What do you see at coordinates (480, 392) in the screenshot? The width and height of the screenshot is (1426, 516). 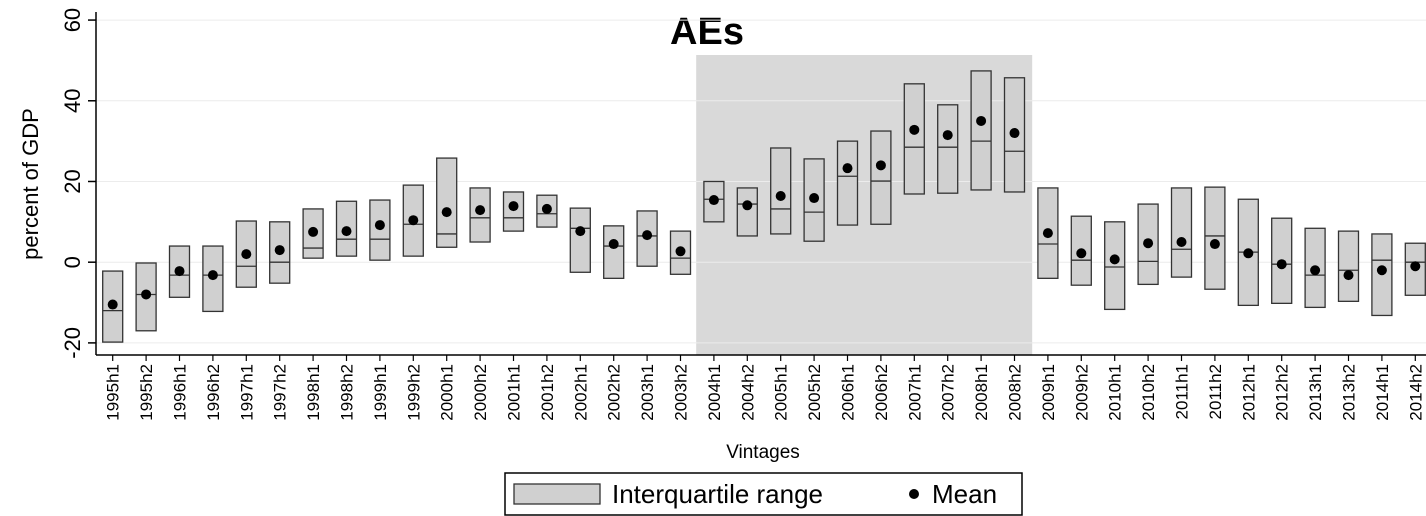 I see `x-tick-label: 2000h2` at bounding box center [480, 392].